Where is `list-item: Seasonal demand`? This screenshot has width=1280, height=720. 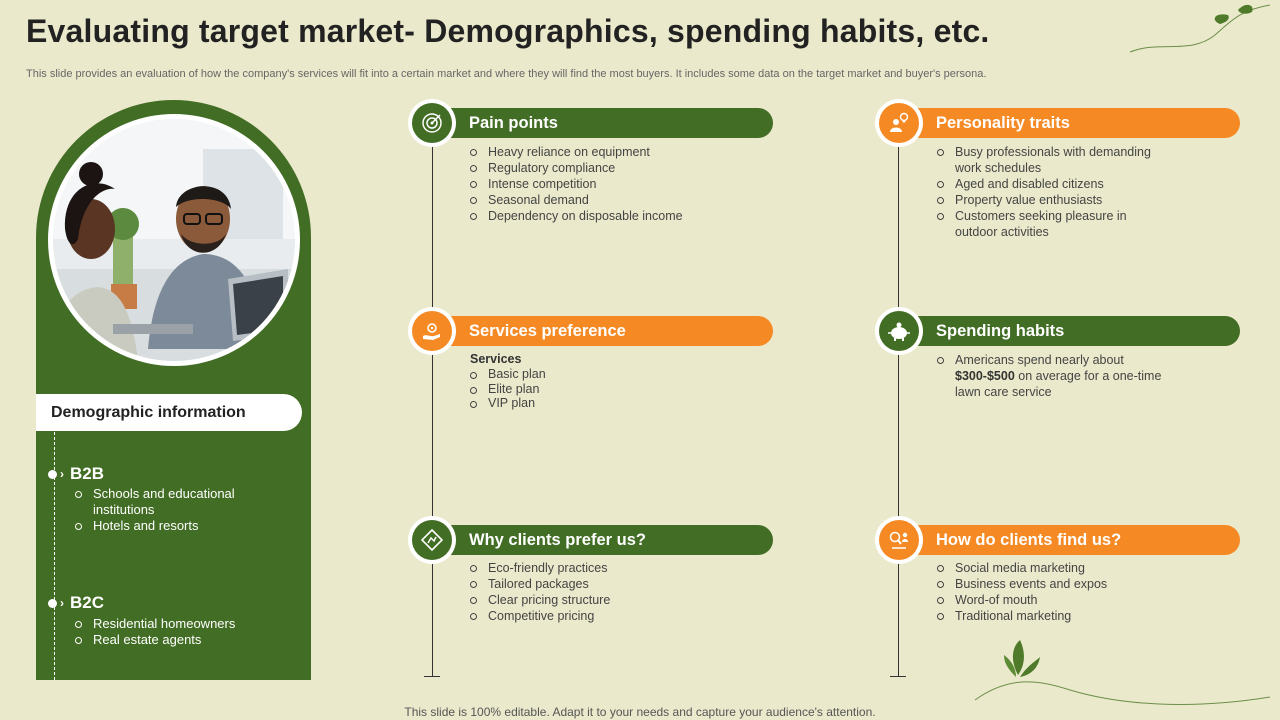
list-item: Seasonal demand is located at coordinates (619, 200).